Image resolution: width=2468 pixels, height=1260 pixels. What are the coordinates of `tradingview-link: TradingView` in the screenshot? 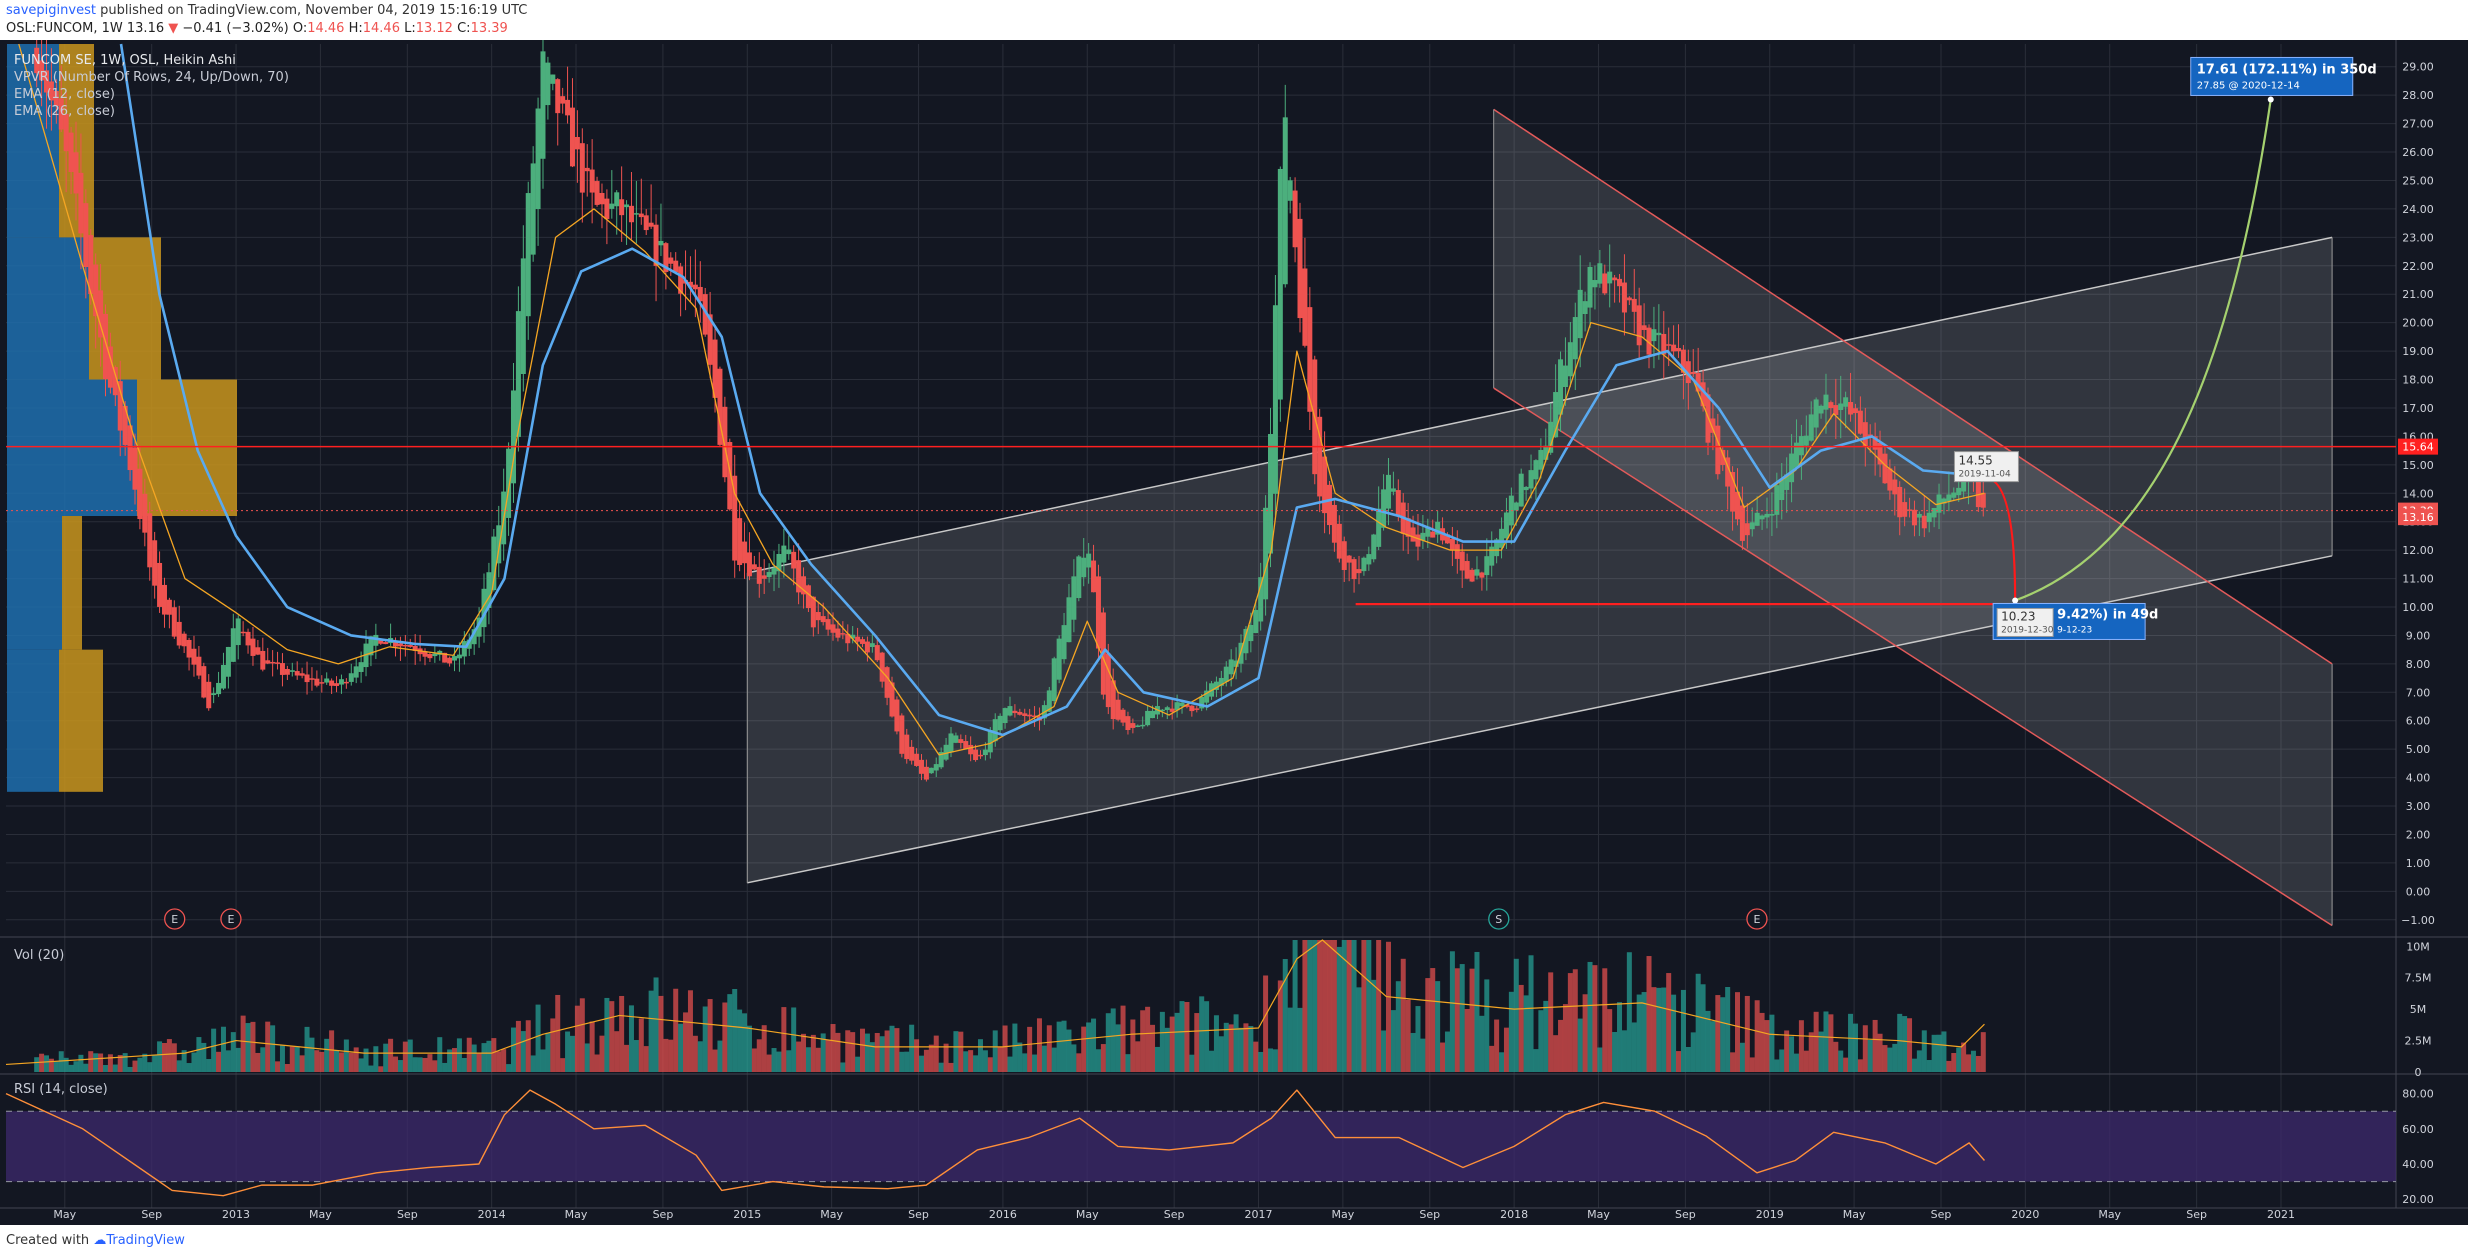 It's located at (145, 1240).